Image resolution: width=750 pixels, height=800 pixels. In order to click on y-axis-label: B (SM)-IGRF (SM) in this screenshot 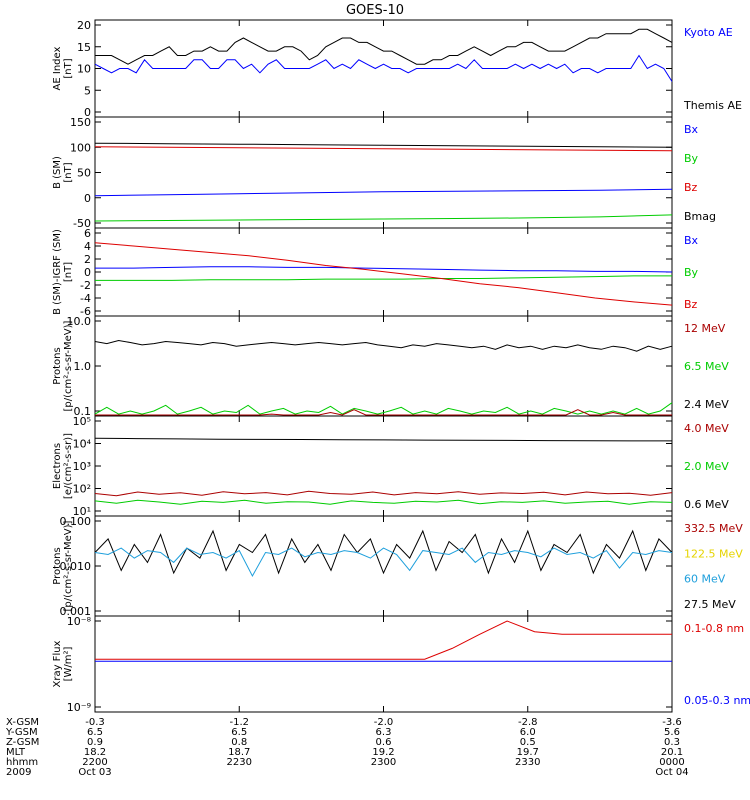, I will do `click(57, 272)`.